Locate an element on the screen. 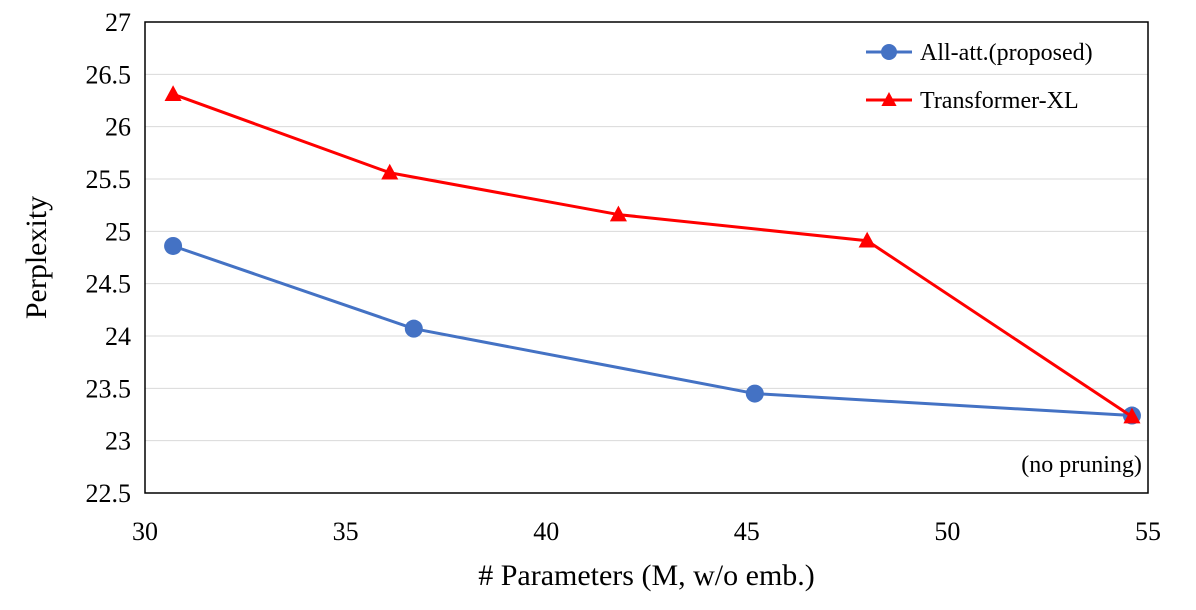 The height and width of the screenshot is (610, 1196). annotation-no-pruning: (no pruning) is located at coordinates (1081, 465).